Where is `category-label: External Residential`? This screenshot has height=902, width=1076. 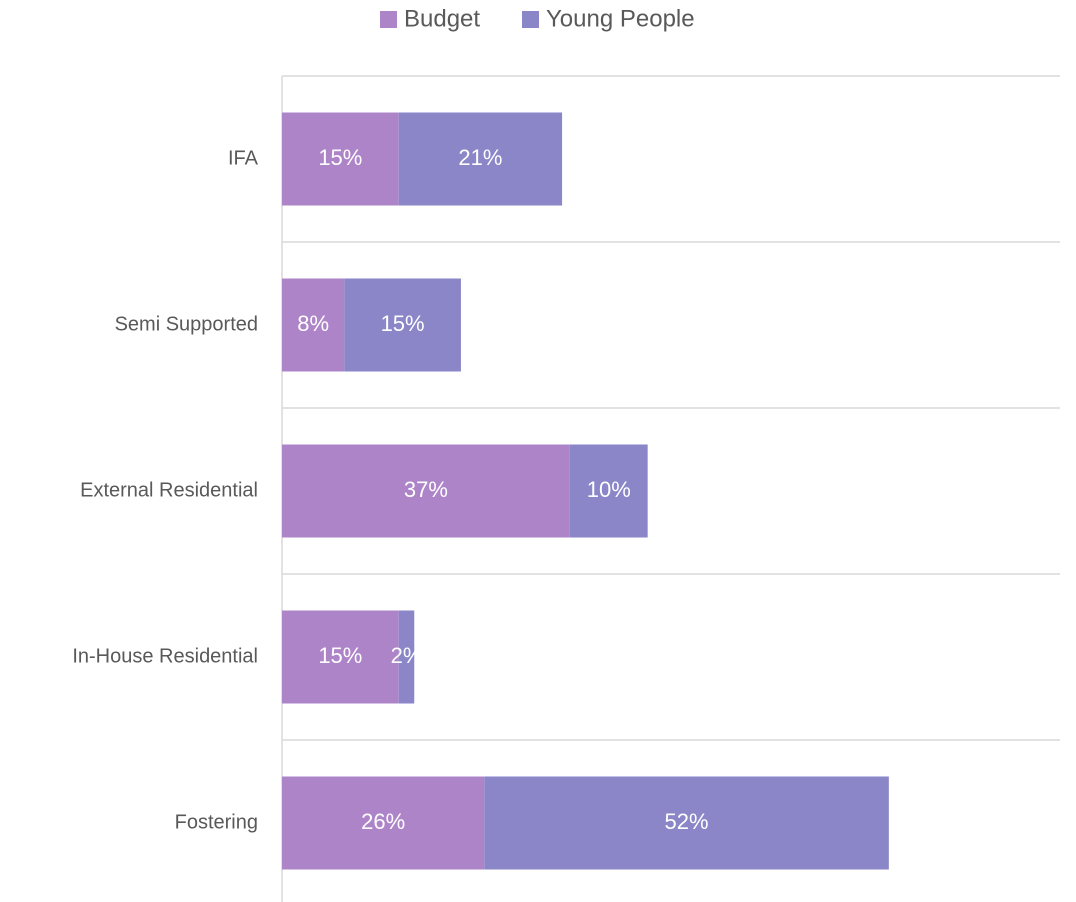
category-label: External Residential is located at coordinates (169, 490).